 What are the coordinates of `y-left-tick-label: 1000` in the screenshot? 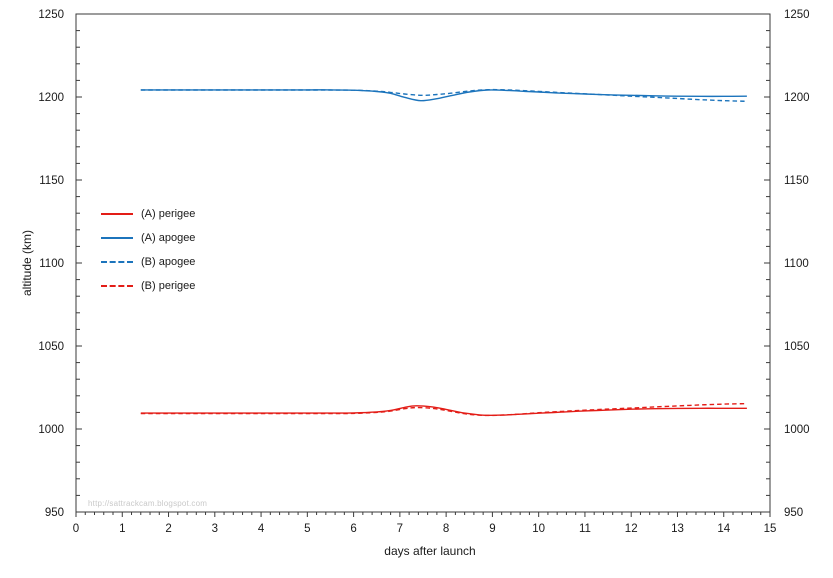 It's located at (51, 430).